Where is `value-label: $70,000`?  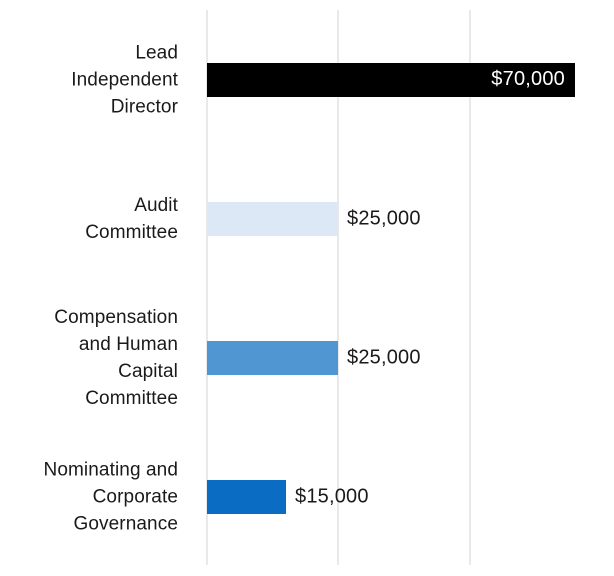 value-label: $70,000 is located at coordinates (528, 79).